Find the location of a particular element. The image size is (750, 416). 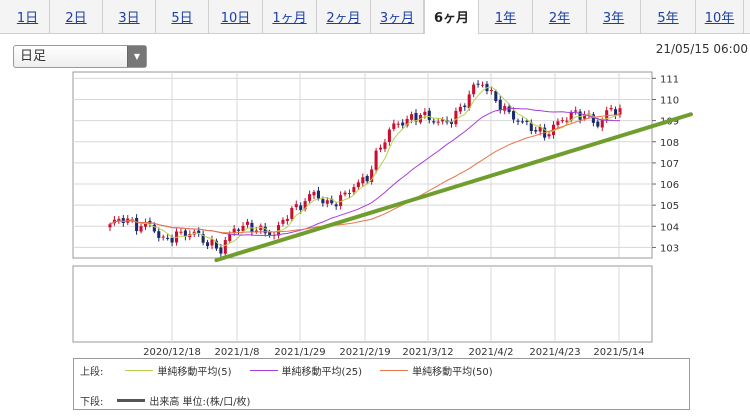

tab-period-5: 1ヶ月 is located at coordinates (290, 17).